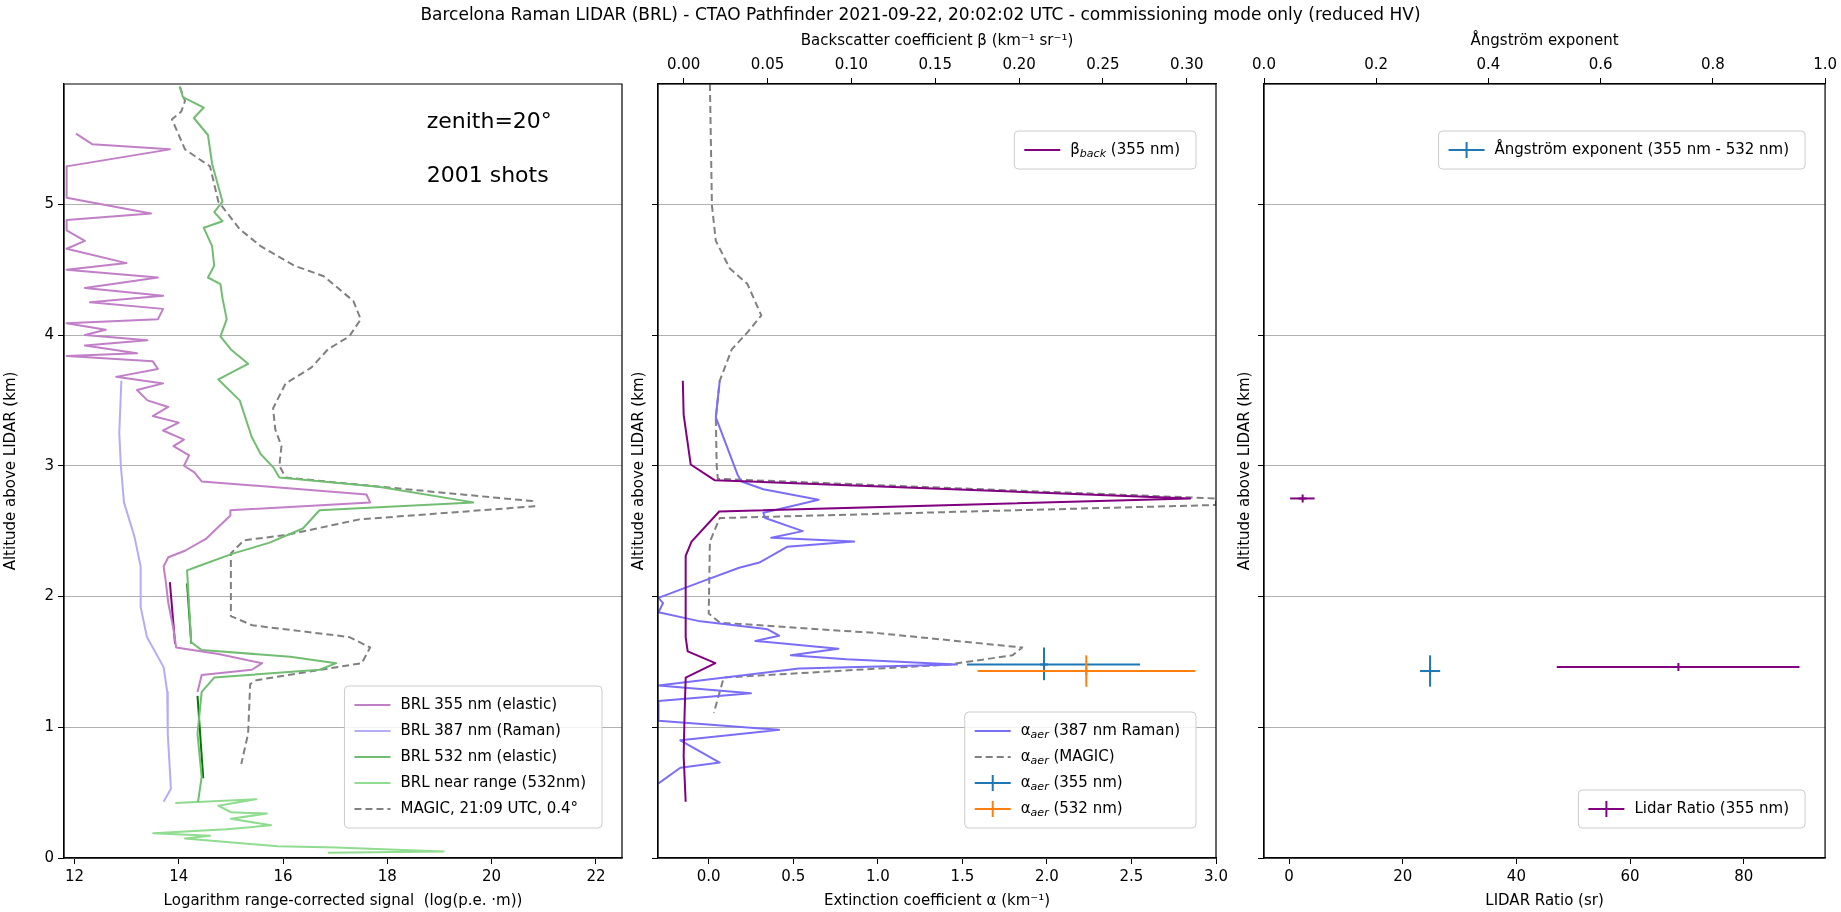 The height and width of the screenshot is (912, 1841). I want to click on legend-label: BRL 387 nm (Raman), so click(480, 729).